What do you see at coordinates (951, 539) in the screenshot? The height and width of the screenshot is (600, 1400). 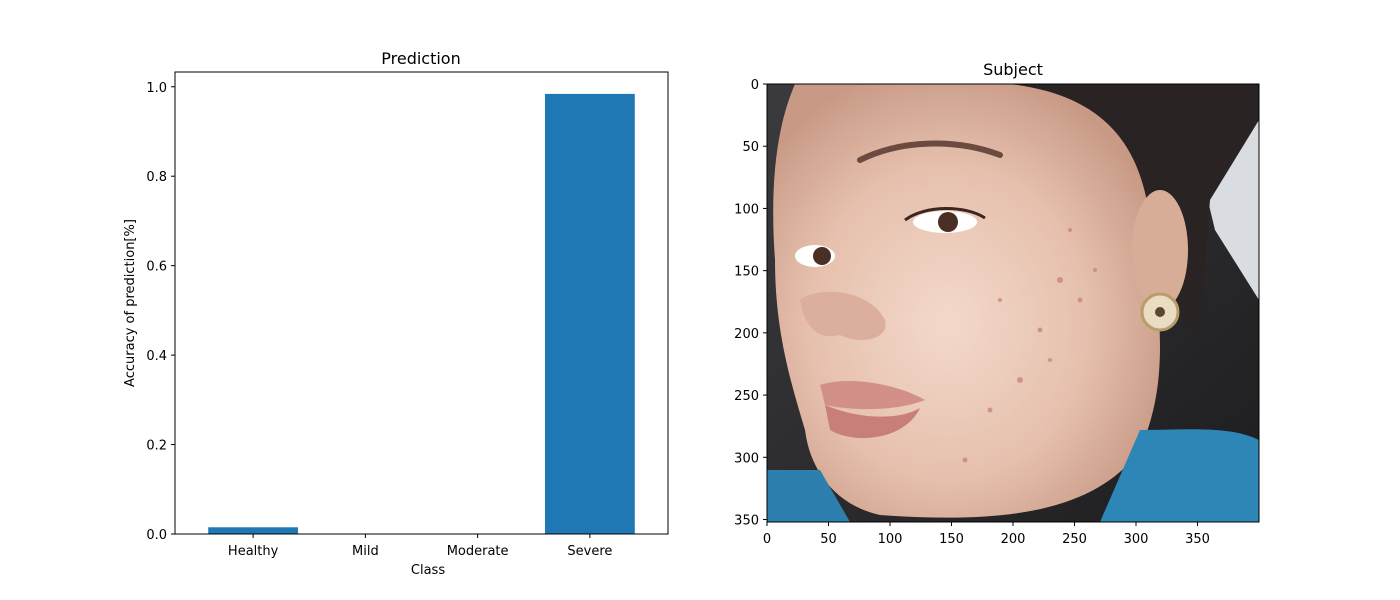 I see `image-x-tick-label: 150` at bounding box center [951, 539].